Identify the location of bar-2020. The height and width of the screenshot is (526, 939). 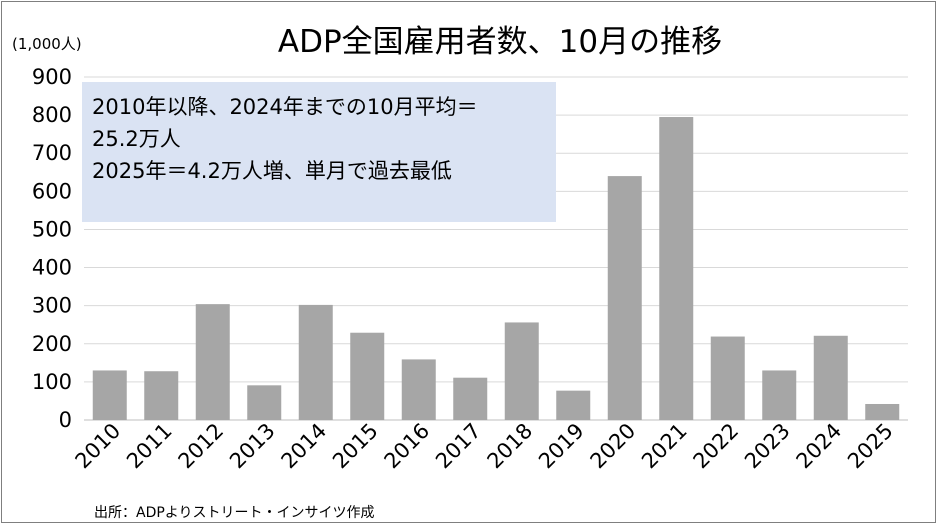
(624, 298).